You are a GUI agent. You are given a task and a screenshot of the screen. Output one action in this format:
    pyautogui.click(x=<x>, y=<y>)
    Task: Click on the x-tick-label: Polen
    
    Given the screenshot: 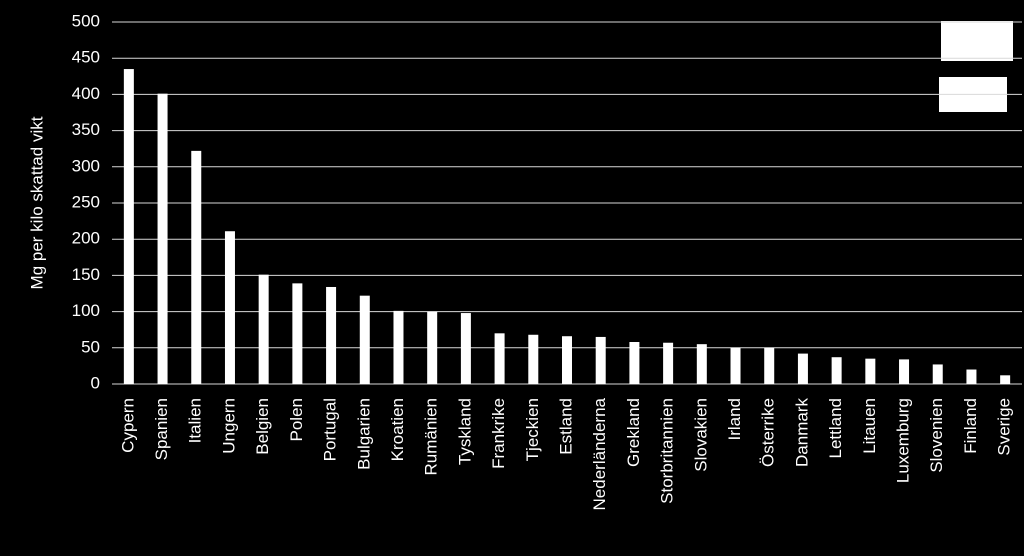 What is the action you would take?
    pyautogui.click(x=296, y=419)
    